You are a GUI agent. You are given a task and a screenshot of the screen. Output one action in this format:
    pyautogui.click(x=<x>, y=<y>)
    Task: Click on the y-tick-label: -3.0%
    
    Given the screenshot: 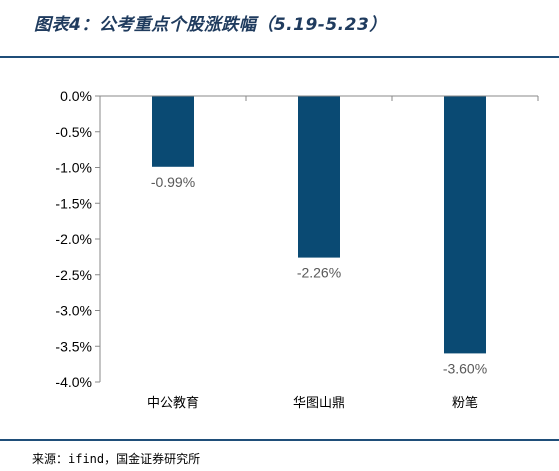 What is the action you would take?
    pyautogui.click(x=73, y=311)
    